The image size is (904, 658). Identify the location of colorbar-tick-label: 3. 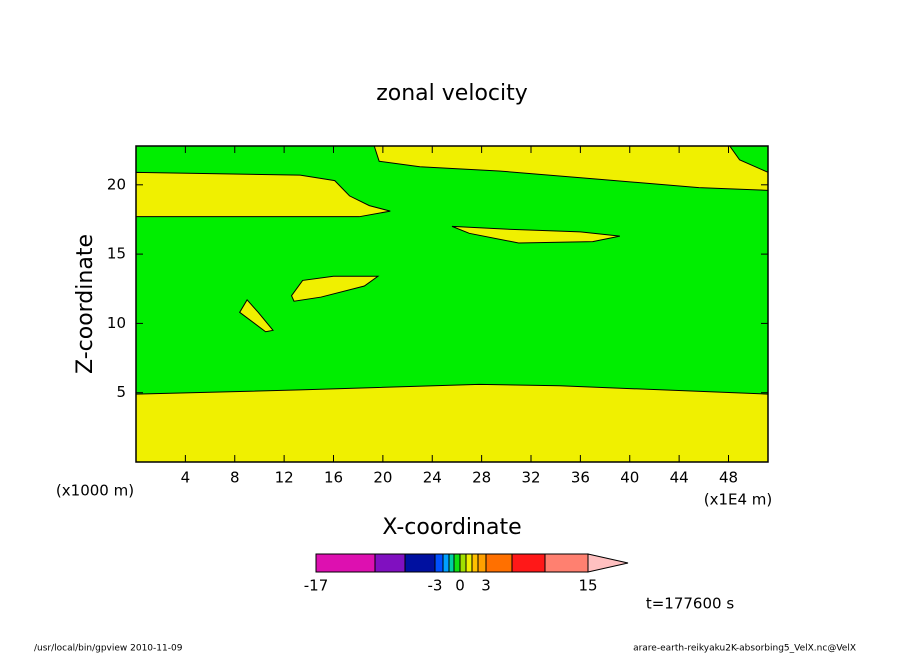
(486, 586).